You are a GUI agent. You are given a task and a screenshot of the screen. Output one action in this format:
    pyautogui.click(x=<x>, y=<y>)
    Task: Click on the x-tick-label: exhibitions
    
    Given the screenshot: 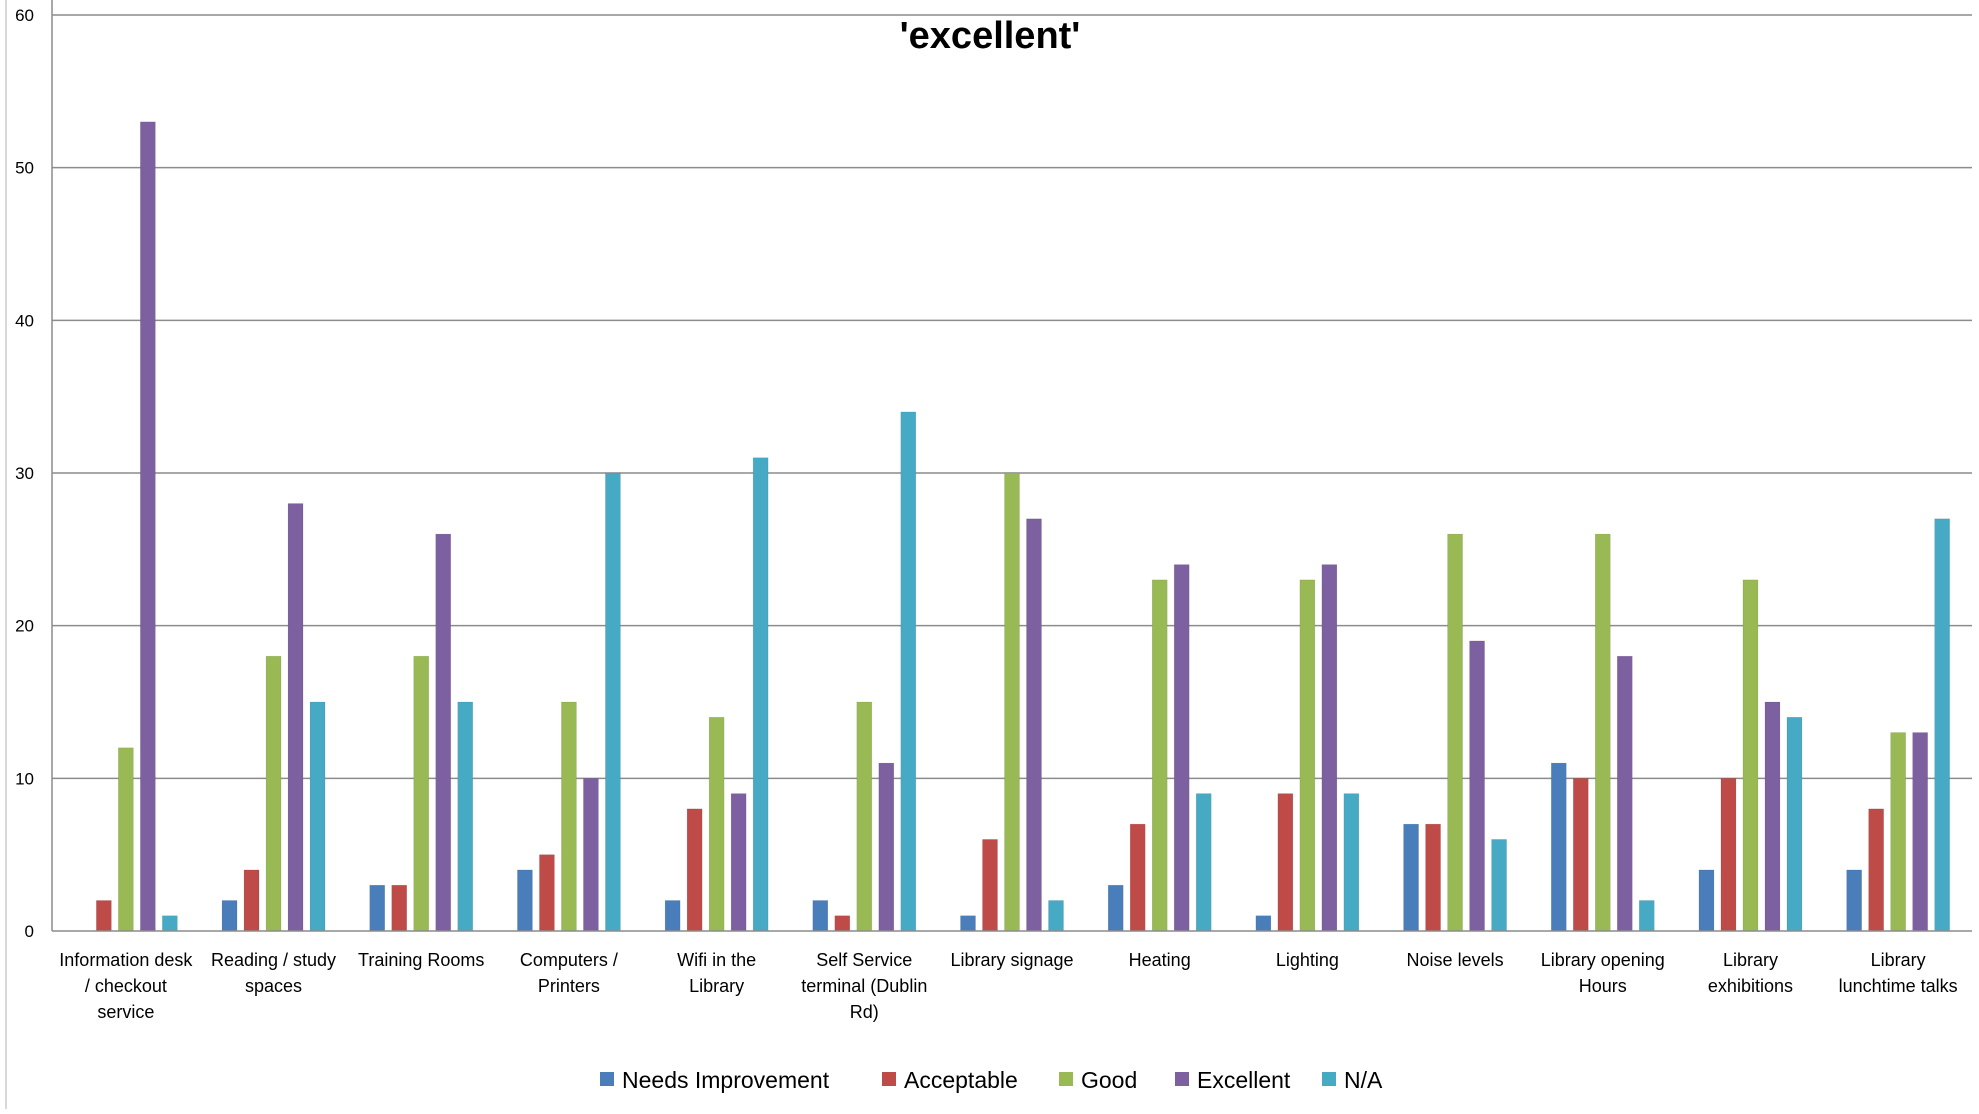 What is the action you would take?
    pyautogui.click(x=1750, y=986)
    